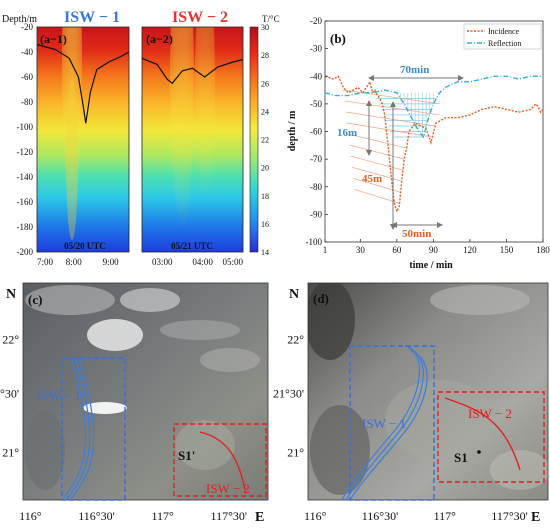 The height and width of the screenshot is (531, 550). I want to click on b-y-tick-label: -50, so click(316, 104).